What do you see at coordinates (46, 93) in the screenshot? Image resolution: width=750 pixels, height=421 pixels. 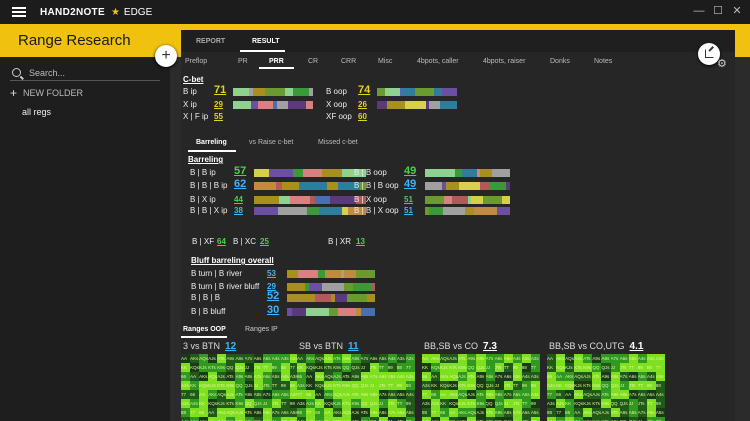 I see `new-folder-button: + NEW FOLDER` at bounding box center [46, 93].